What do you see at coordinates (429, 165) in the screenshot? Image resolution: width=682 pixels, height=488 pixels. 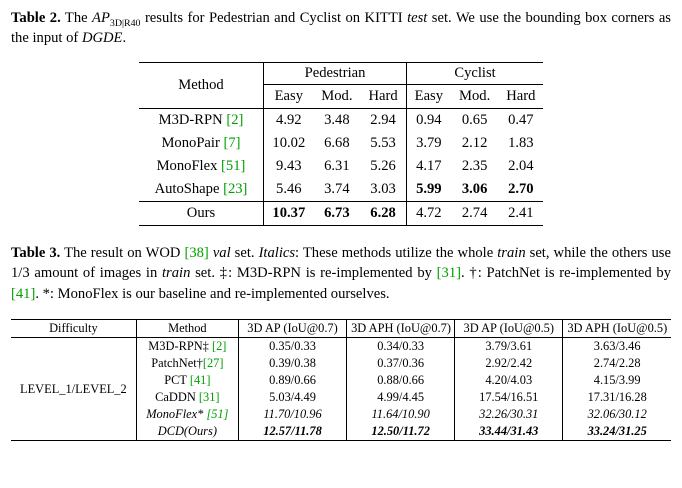 I see `value-cell: 4.17` at bounding box center [429, 165].